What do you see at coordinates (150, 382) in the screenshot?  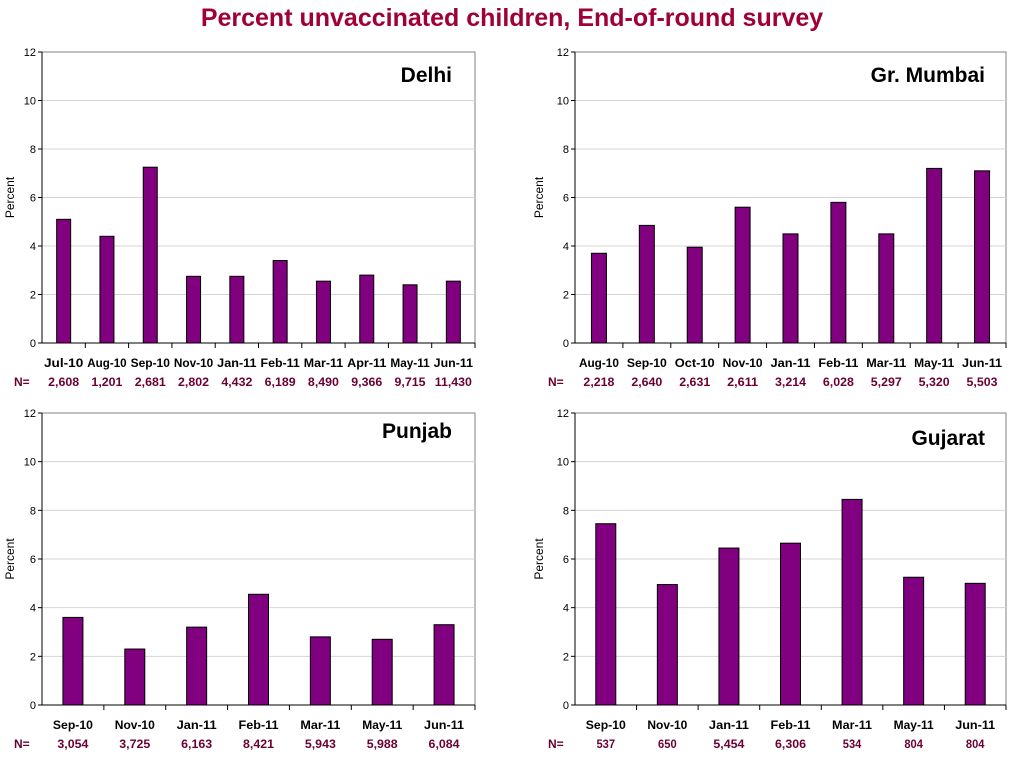 I see `n-value: 2,681` at bounding box center [150, 382].